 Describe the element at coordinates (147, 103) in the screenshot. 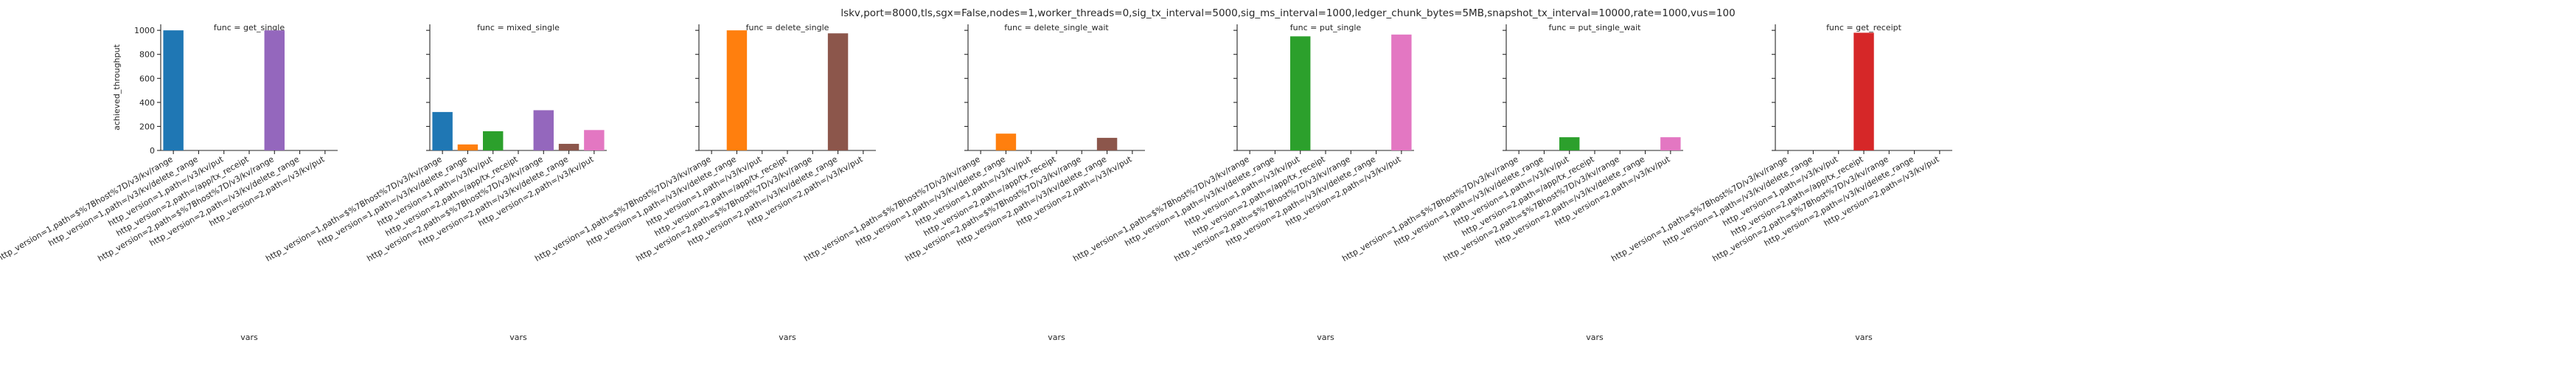

I see `y-tick-label: 400` at that location.